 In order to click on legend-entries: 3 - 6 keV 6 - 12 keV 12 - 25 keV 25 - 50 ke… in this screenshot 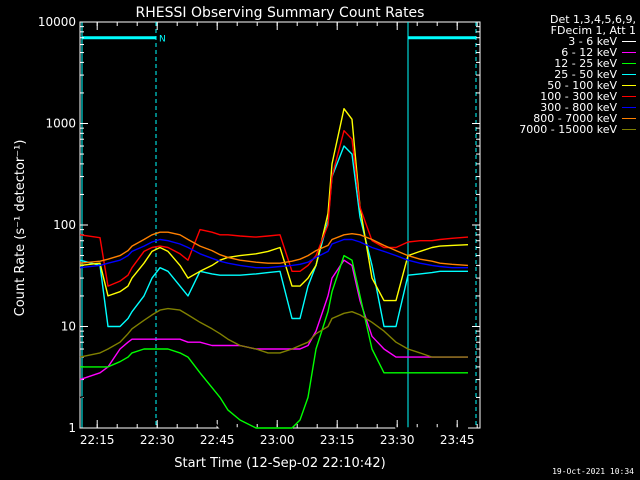, I will do `click(561, 85)`.